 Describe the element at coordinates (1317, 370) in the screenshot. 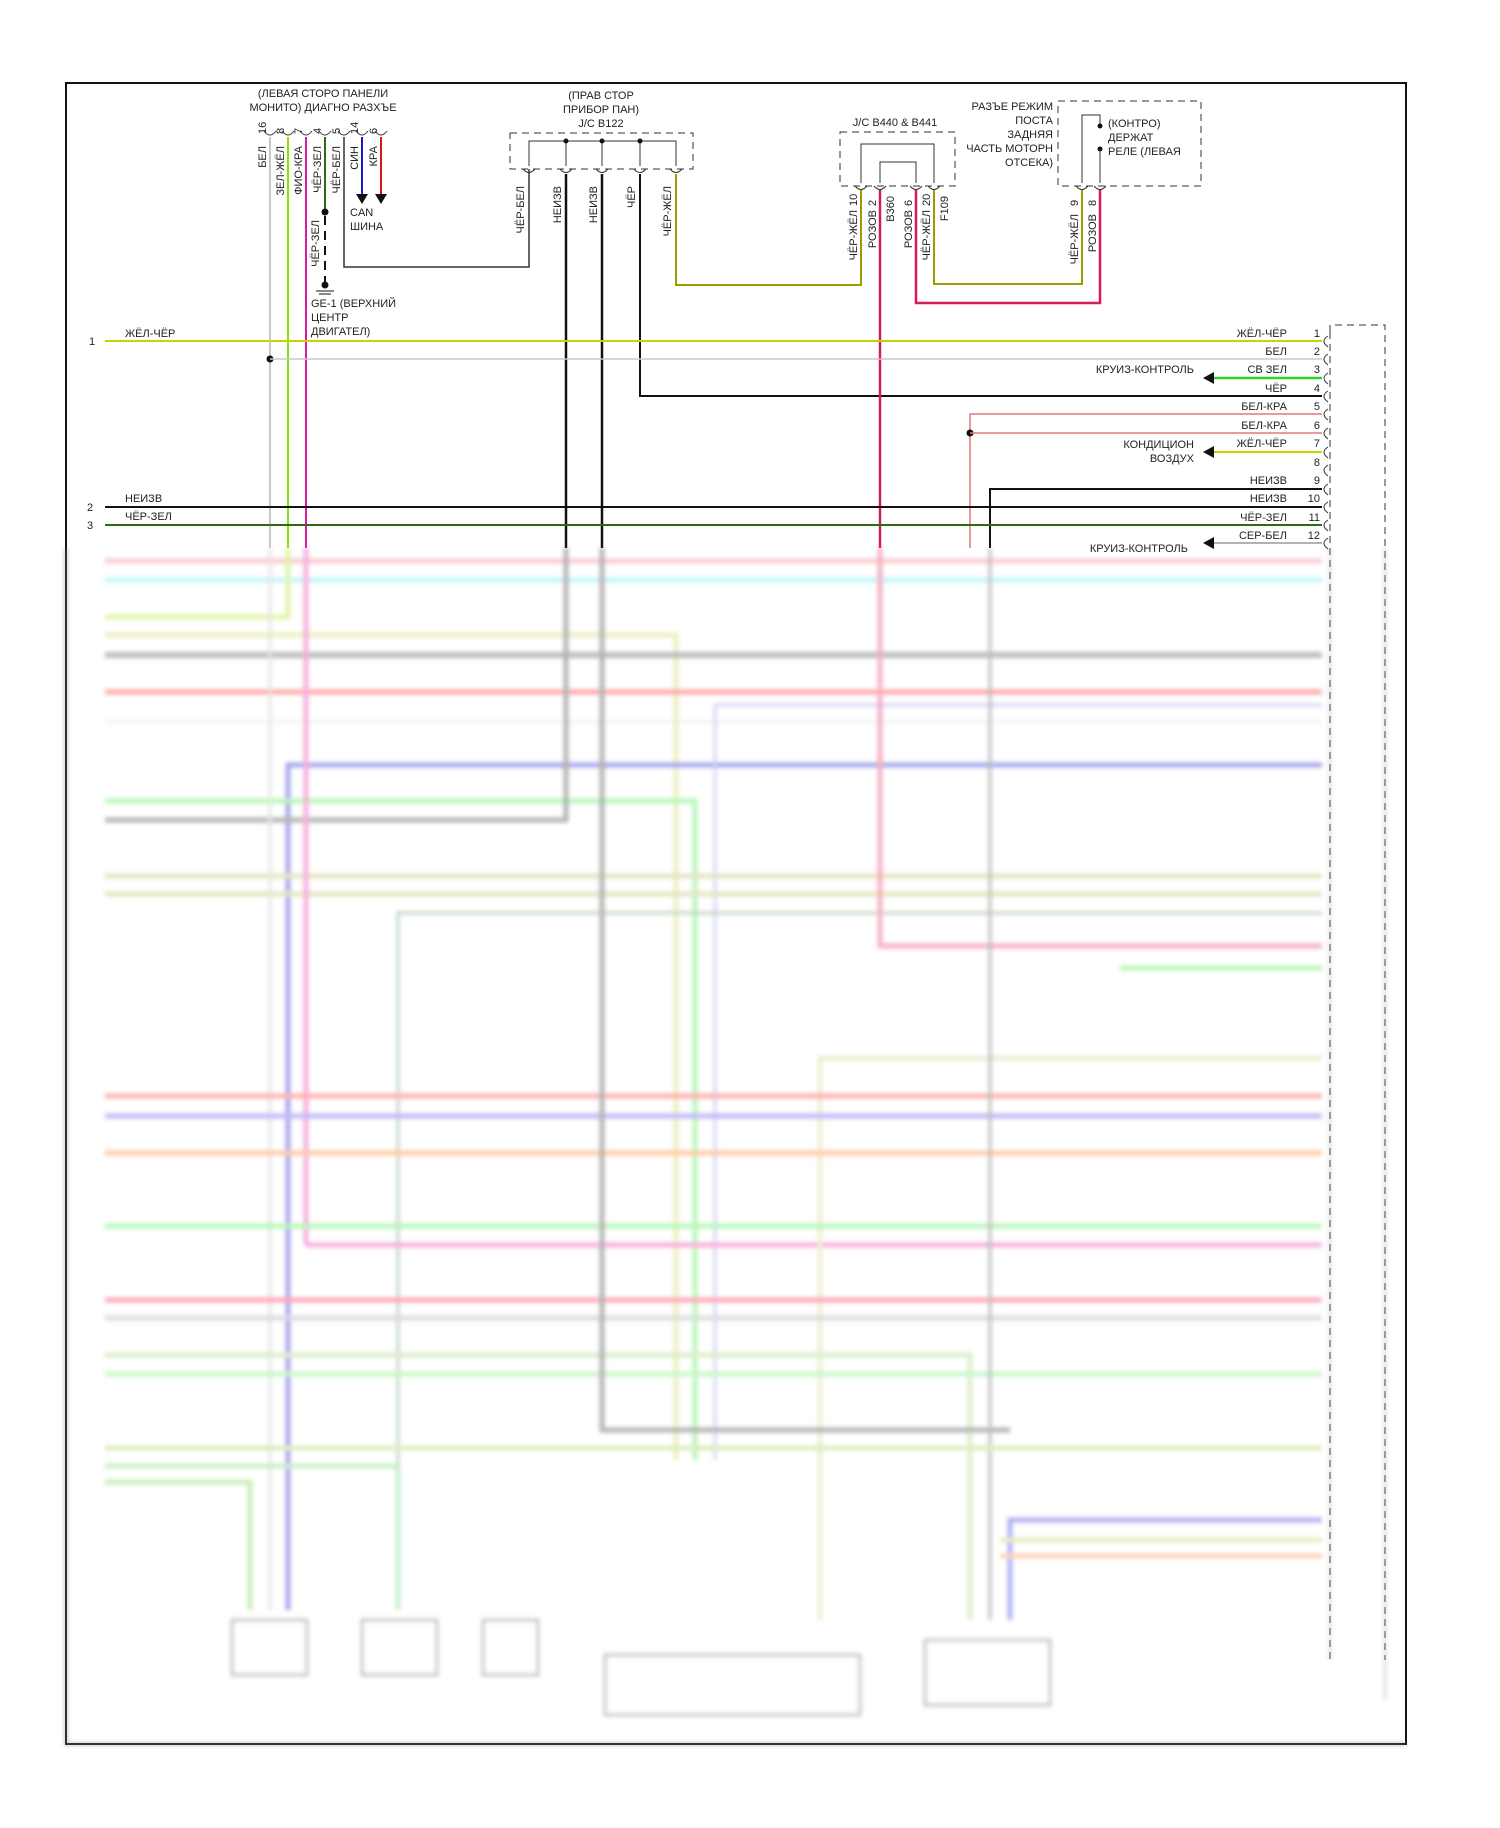

I see `pin-number: 3` at that location.